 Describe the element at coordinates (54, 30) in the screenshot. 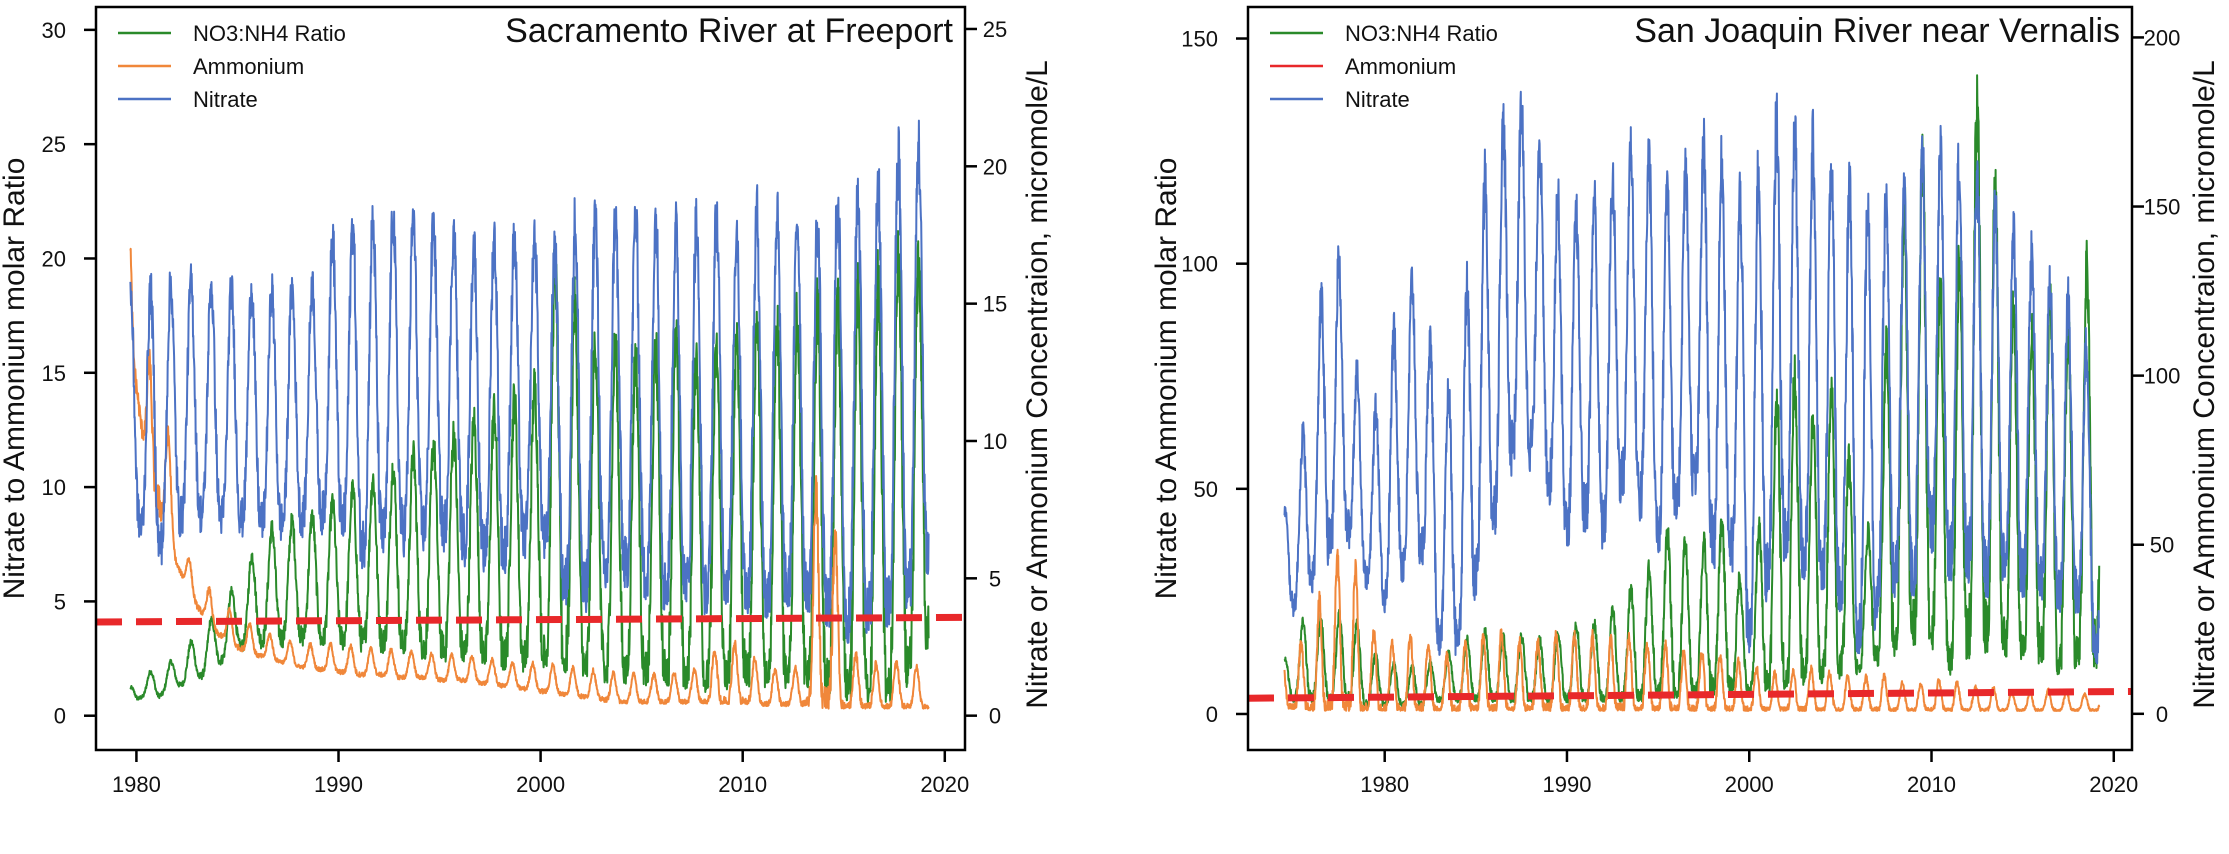

I see `y-tick-label: 30` at that location.